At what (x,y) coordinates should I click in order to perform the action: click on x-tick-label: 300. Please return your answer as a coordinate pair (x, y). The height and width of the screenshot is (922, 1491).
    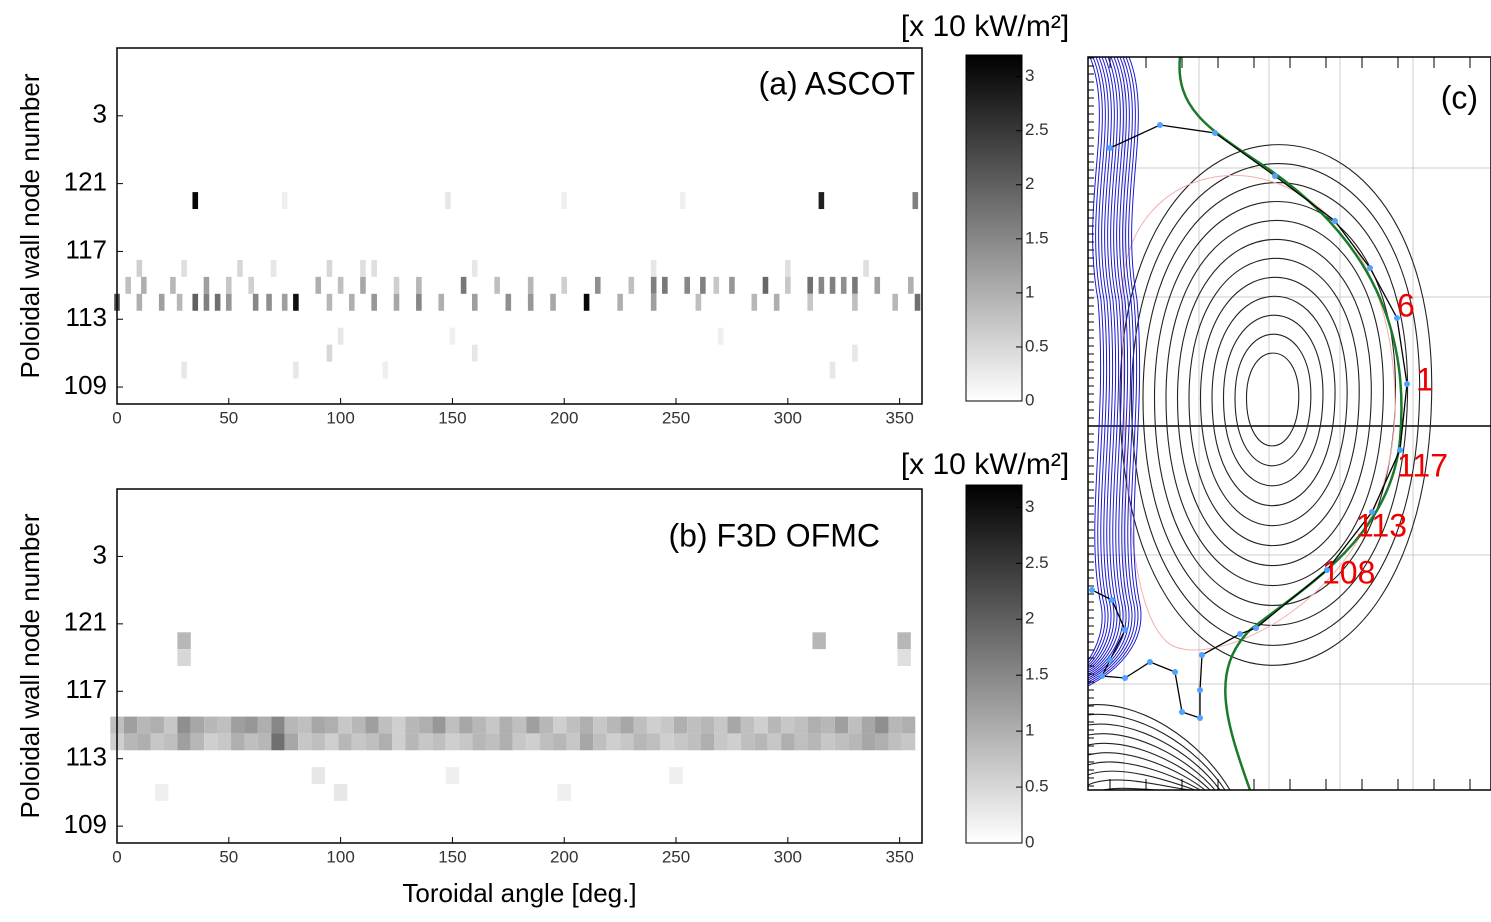
    Looking at the image, I should click on (788, 417).